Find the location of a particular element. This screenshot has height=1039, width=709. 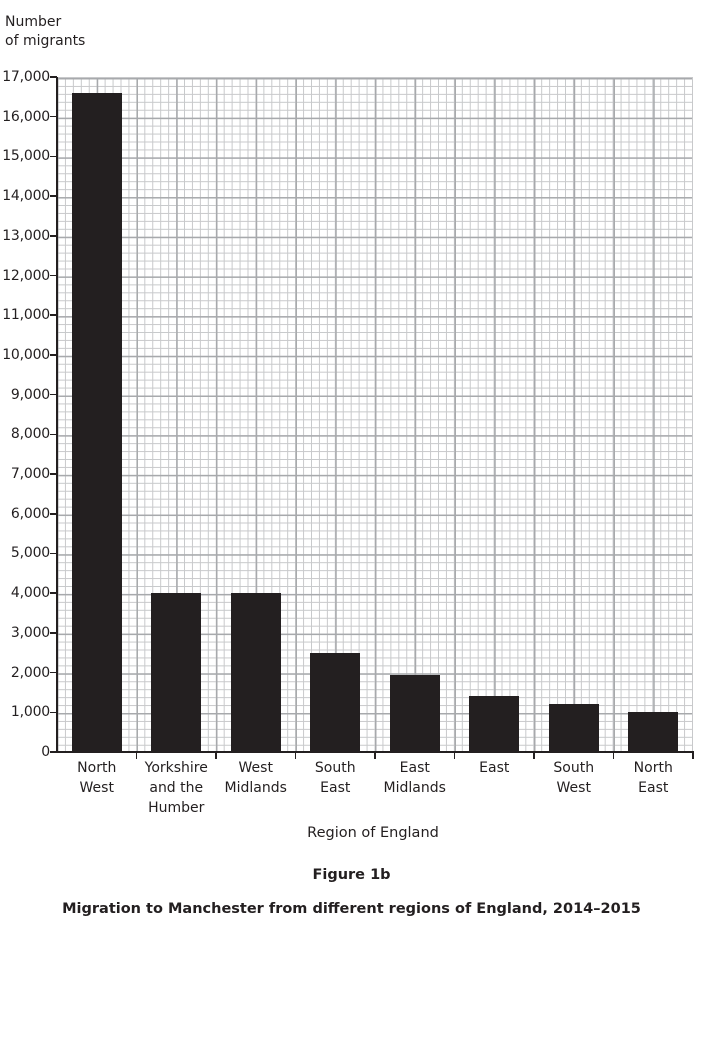

x-category-label: Yorkshire and the Humber is located at coordinates (176, 788).